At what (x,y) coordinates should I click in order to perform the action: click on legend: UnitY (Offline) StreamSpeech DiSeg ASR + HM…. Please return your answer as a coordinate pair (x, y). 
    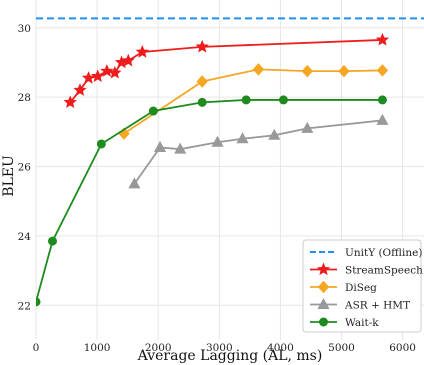
    Looking at the image, I should click on (362, 286).